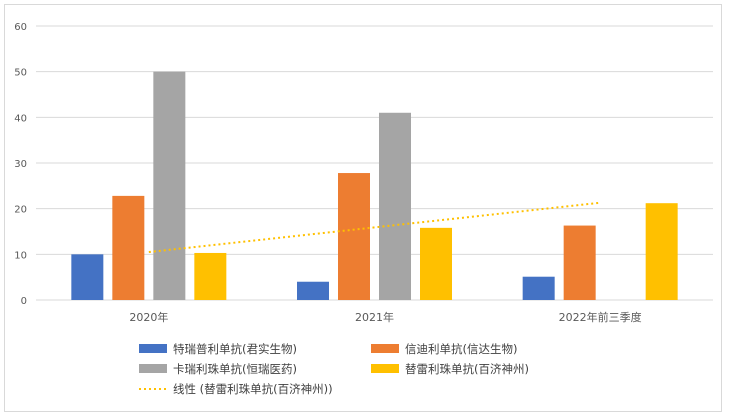  I want to click on legend-label: 卡瑞利珠单抗(恒瑞医药), so click(235, 369).